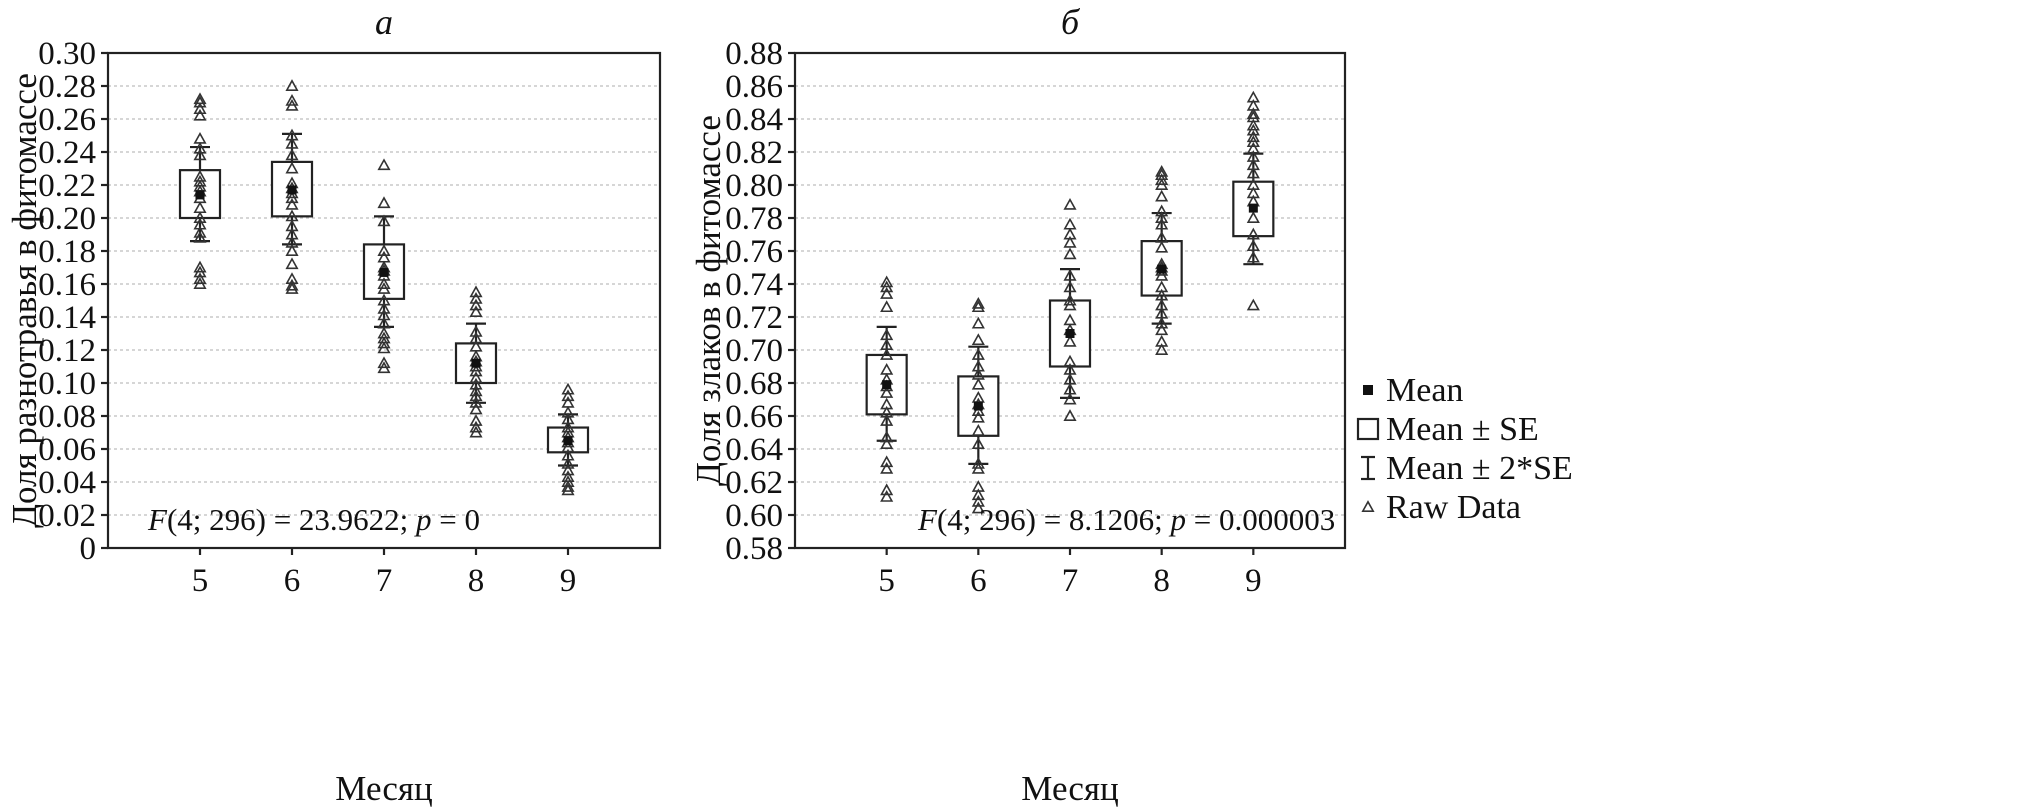 The image size is (2041, 812). Describe the element at coordinates (1424, 390) in the screenshot. I see `legend-label: Mean` at that location.